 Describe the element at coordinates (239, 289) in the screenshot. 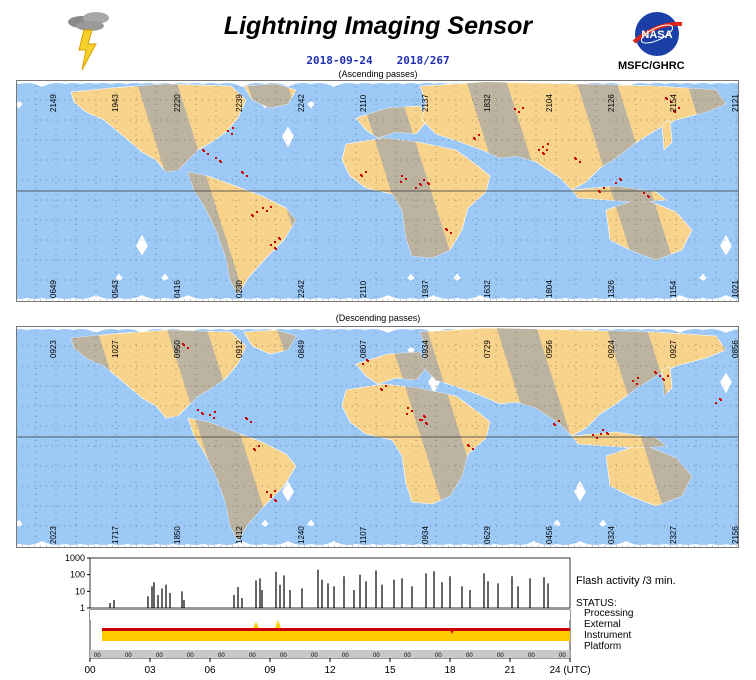

I see `orbit-end-label: 0230` at that location.